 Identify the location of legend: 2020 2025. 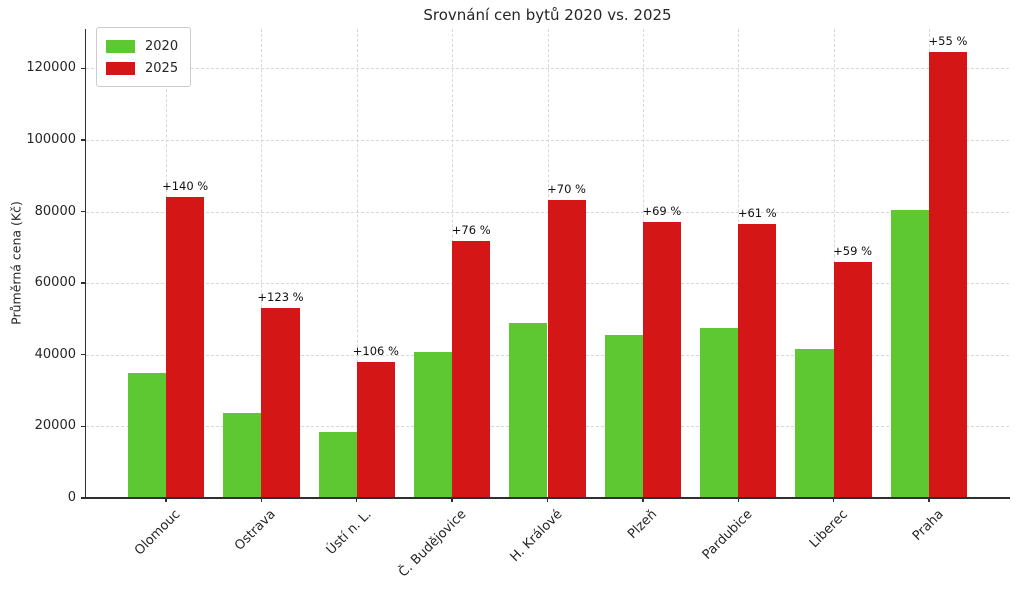
(144, 57).